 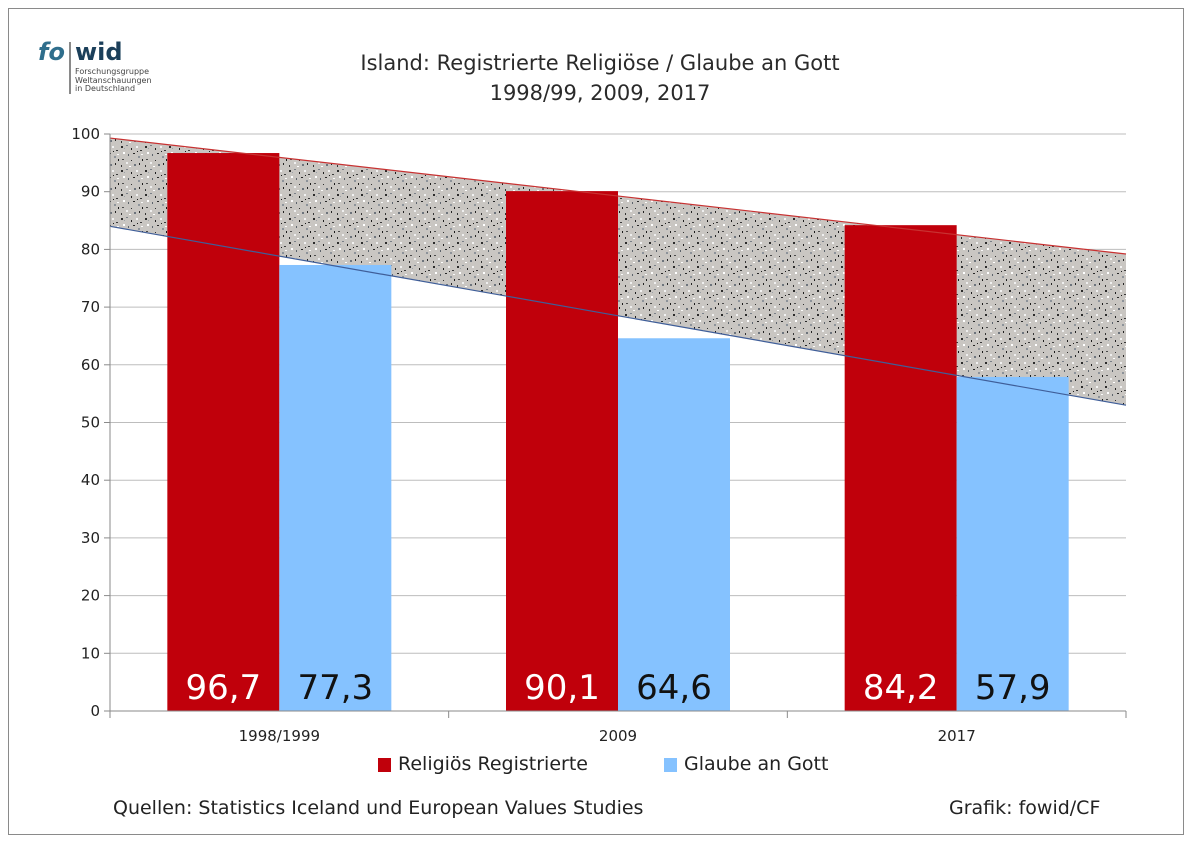 I want to click on legend-swatch-registrierte, so click(x=384, y=765).